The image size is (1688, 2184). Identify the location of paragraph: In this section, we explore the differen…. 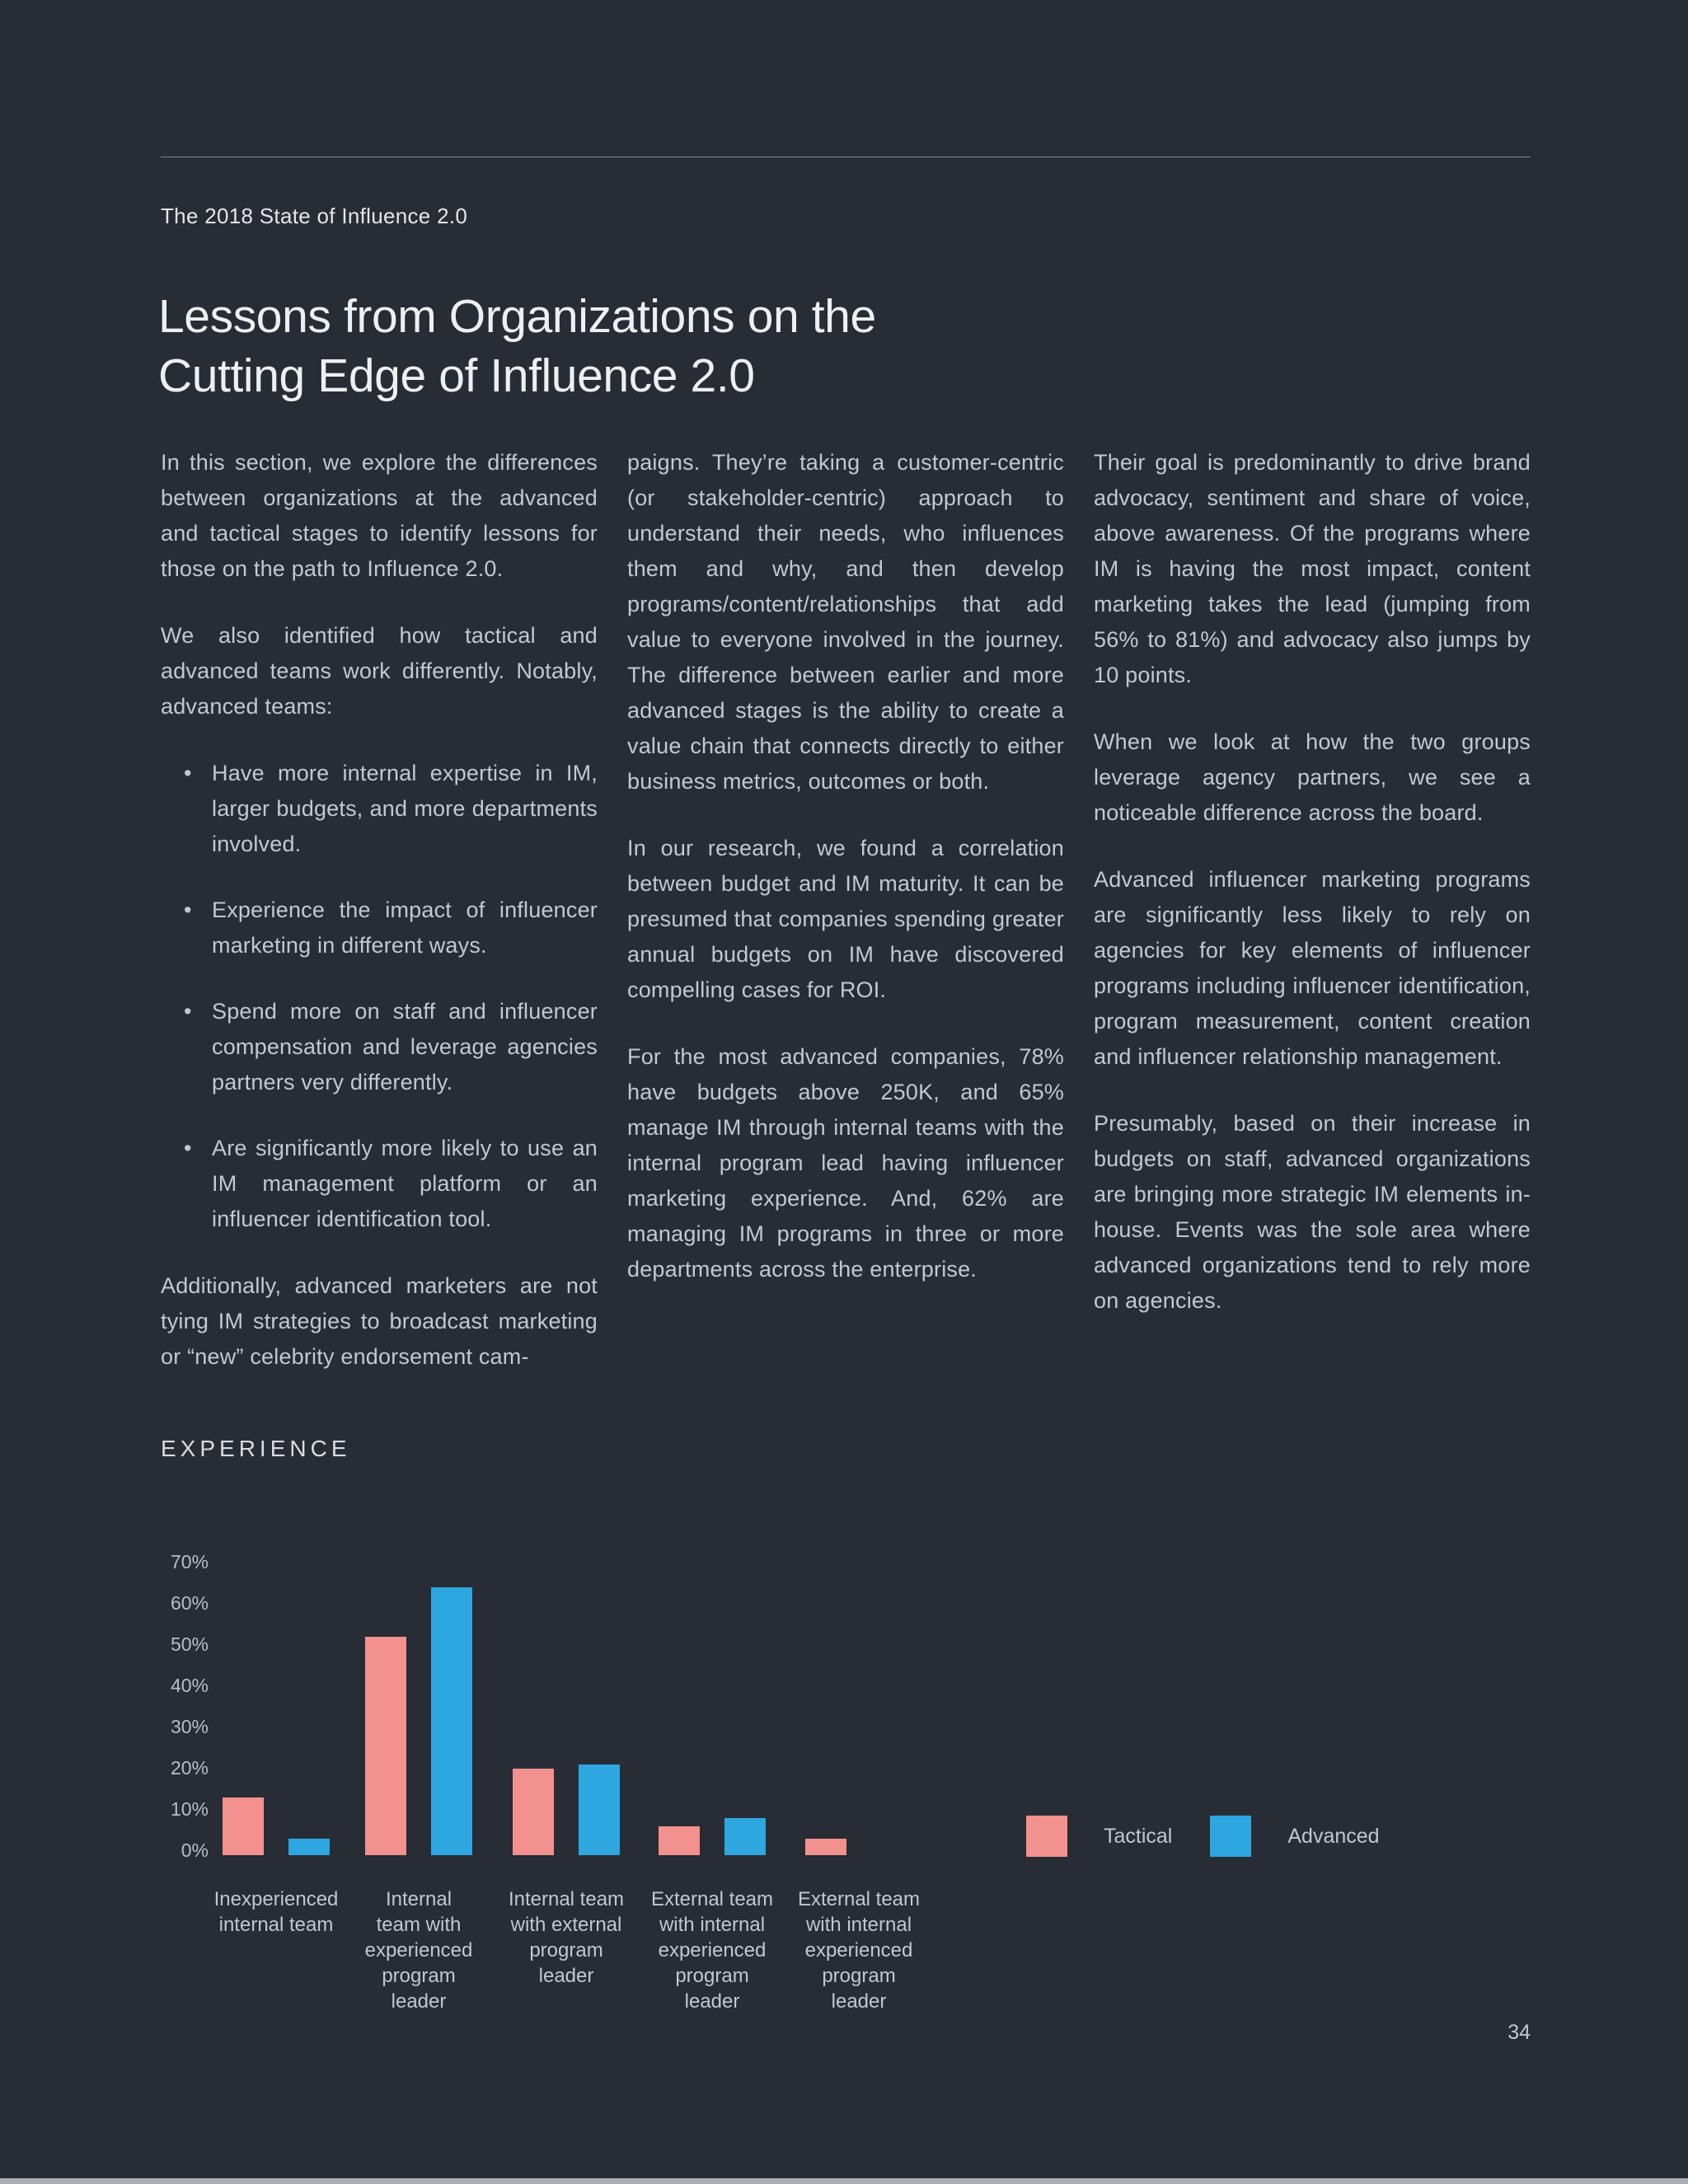
(379, 515).